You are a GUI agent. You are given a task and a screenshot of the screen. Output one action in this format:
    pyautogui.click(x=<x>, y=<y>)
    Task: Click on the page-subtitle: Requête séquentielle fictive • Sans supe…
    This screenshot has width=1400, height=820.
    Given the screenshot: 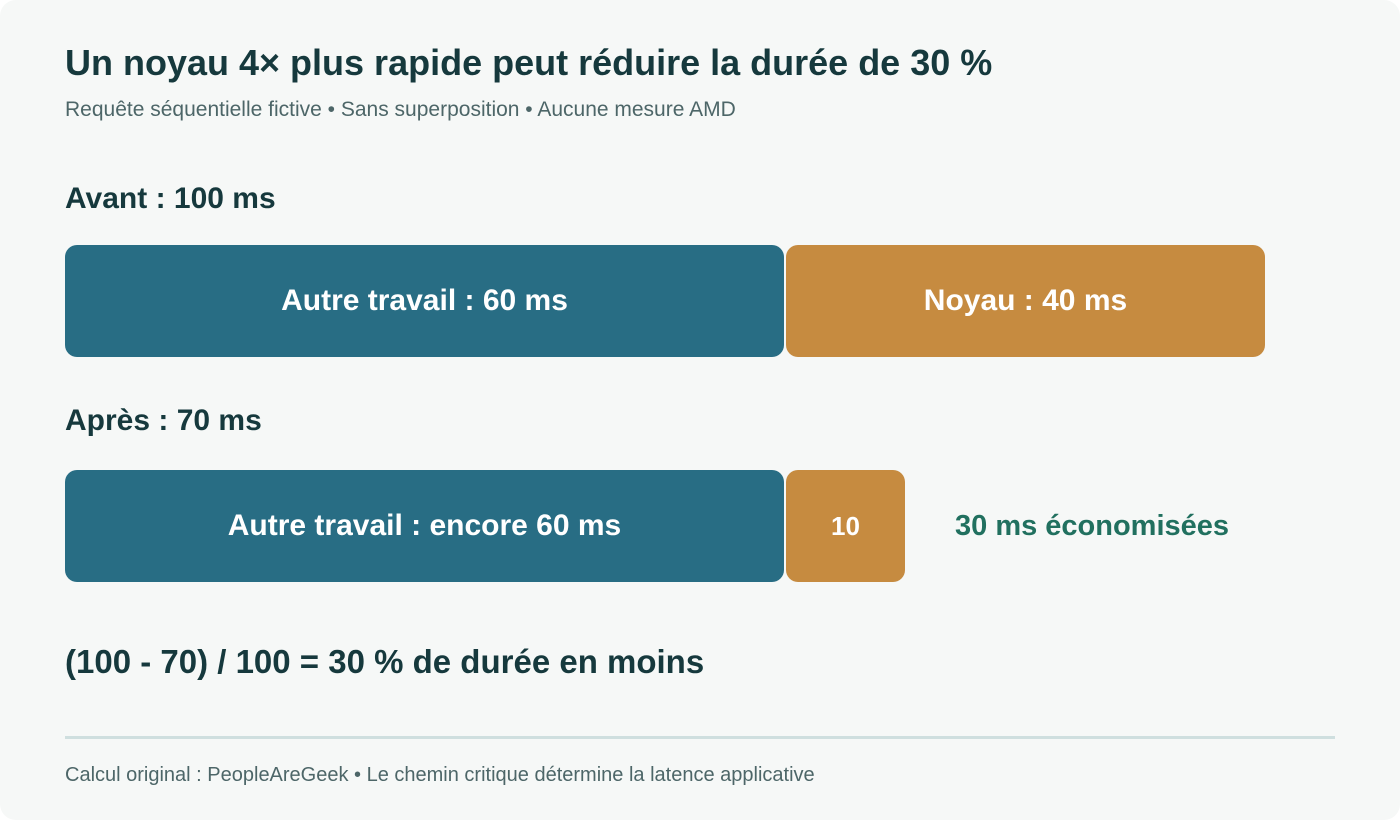 What is the action you would take?
    pyautogui.click(x=400, y=109)
    